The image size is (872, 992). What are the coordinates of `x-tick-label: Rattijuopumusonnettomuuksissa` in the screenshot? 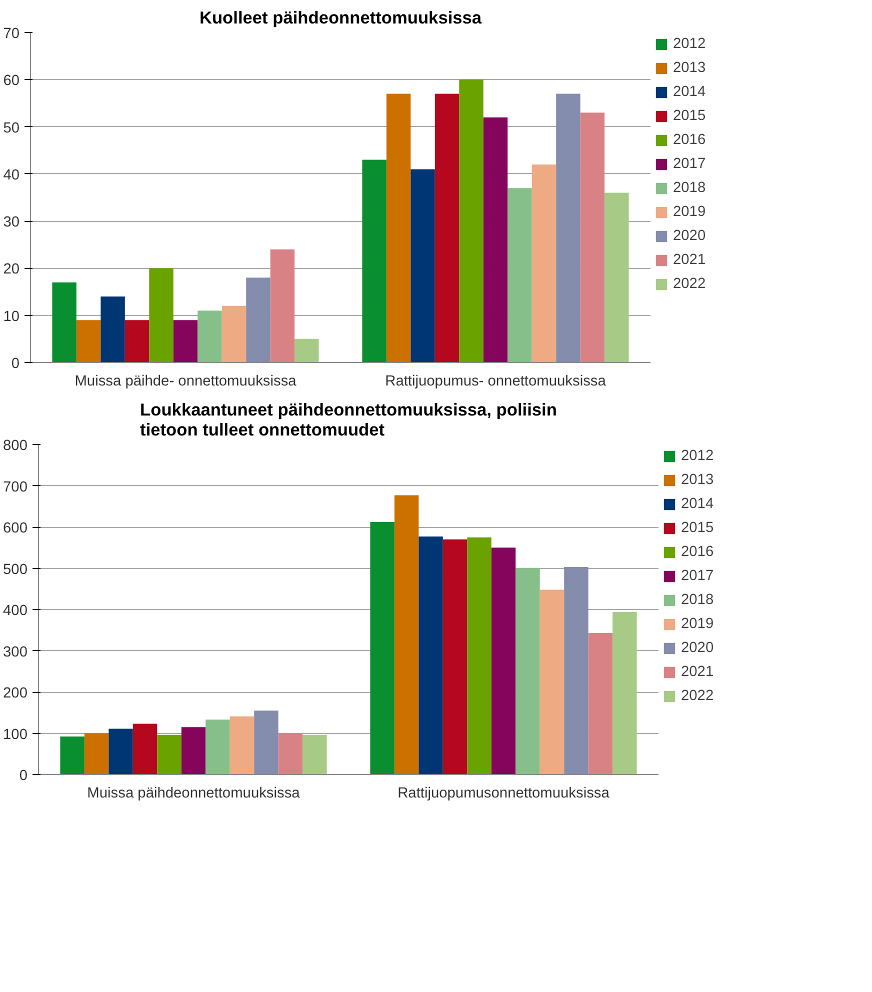 It's located at (504, 794).